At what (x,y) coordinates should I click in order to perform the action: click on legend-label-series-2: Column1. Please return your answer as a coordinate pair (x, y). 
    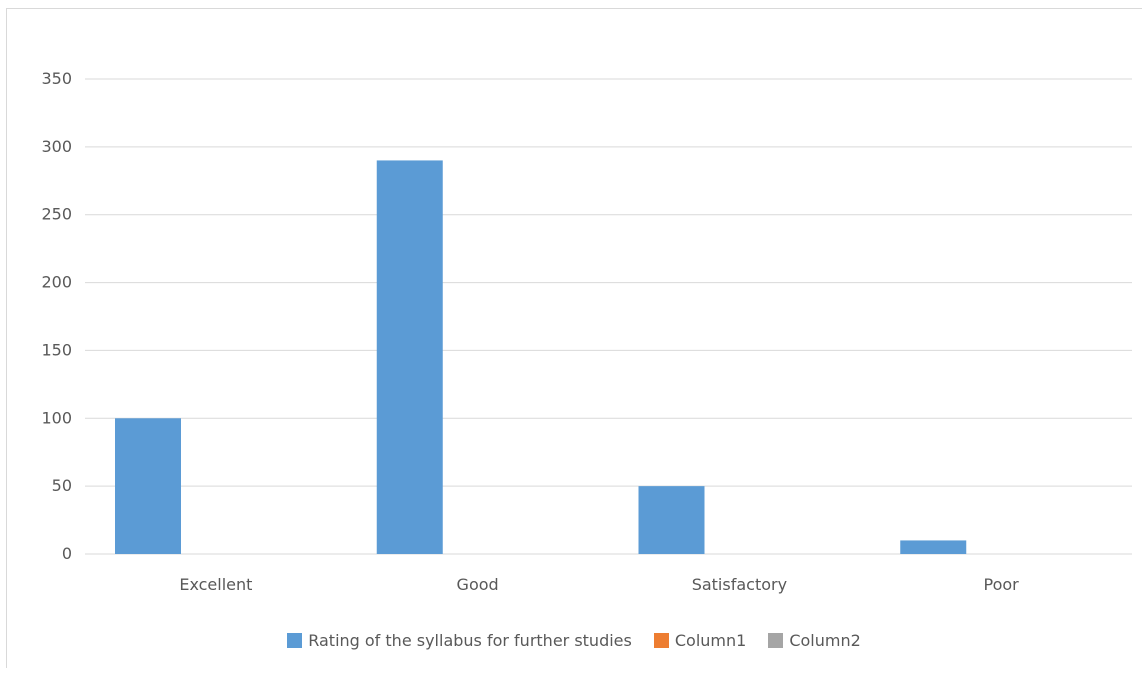
    Looking at the image, I should click on (710, 640).